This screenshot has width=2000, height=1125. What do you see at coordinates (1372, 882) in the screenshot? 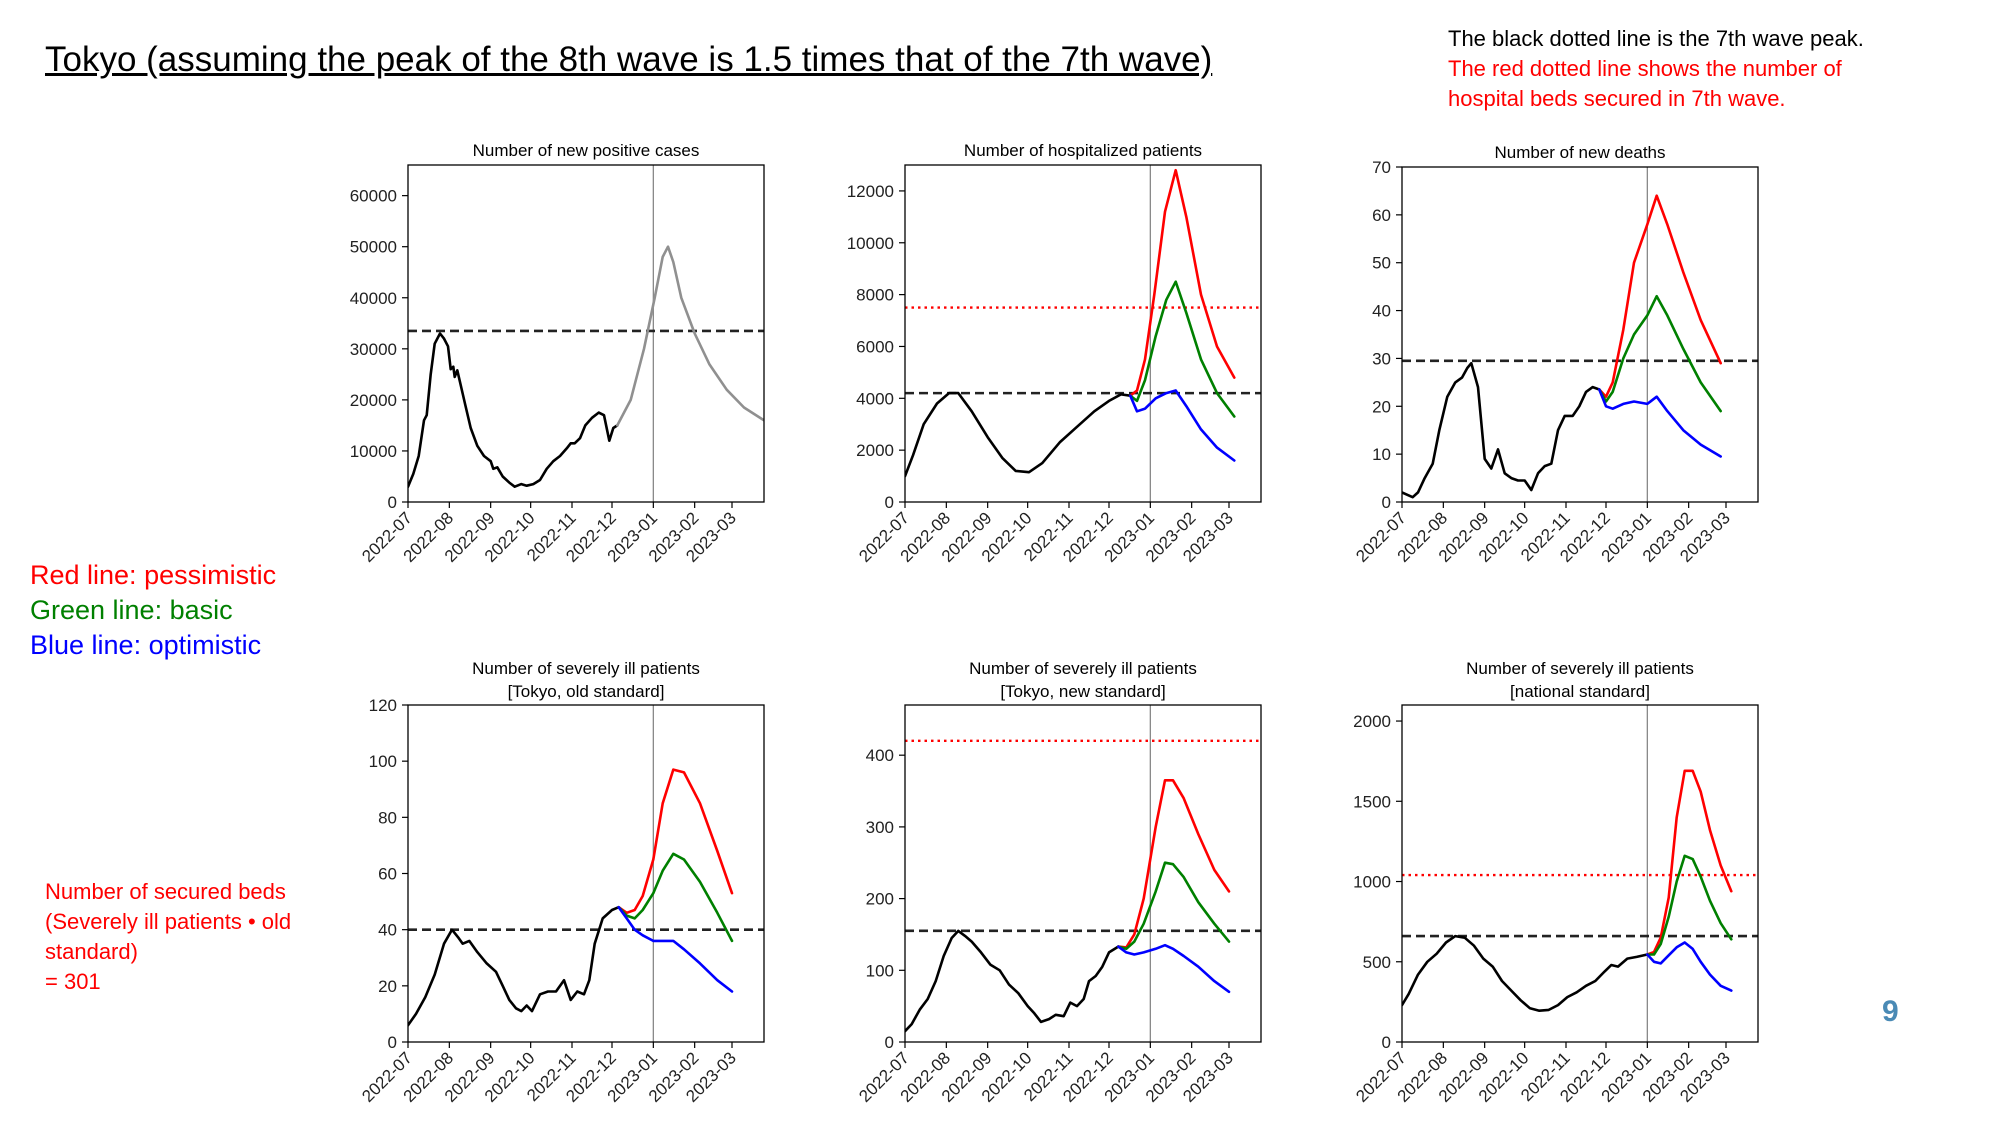
I see `y-tick-label: 1000` at bounding box center [1372, 882].